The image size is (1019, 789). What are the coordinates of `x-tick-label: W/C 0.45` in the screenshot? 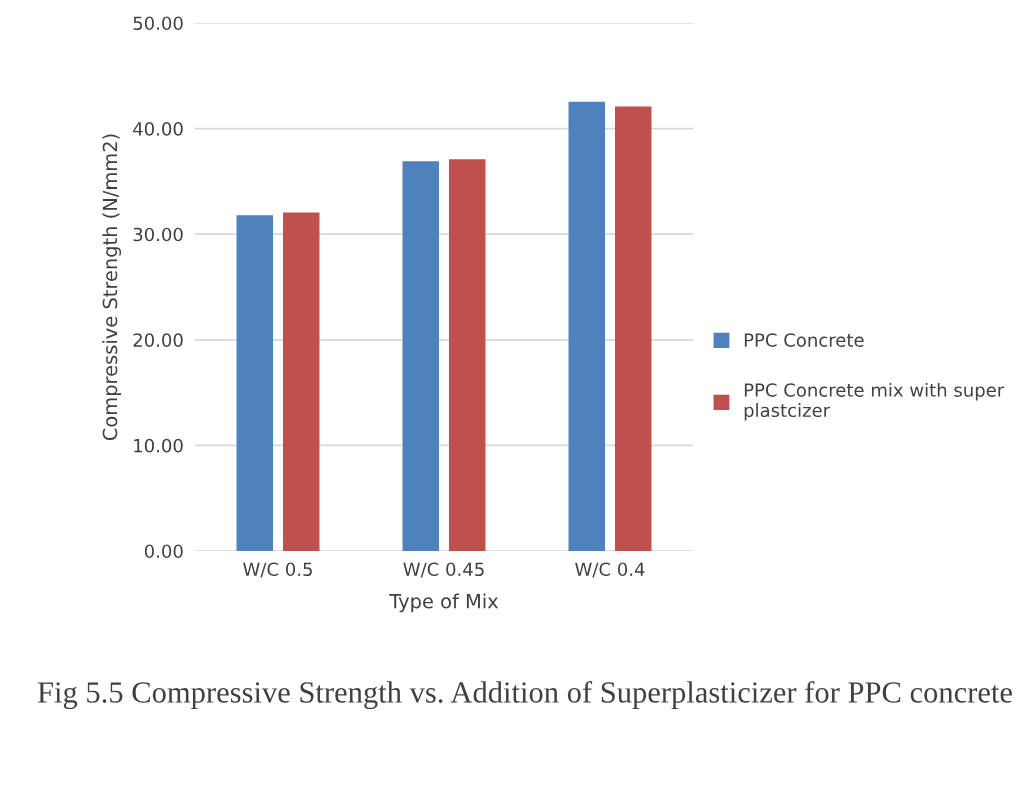 It's located at (443, 570).